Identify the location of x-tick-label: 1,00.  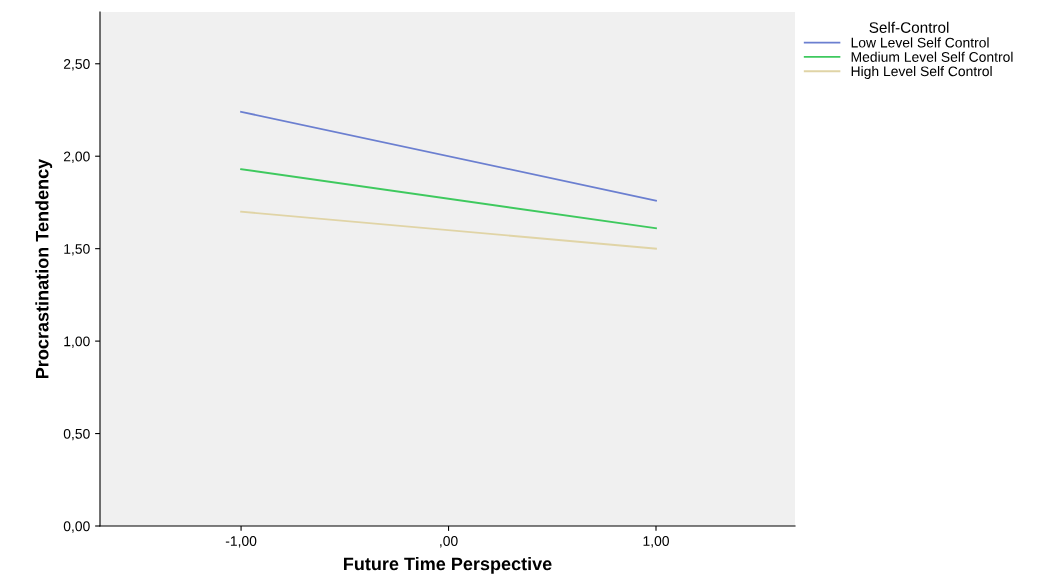
(656, 542).